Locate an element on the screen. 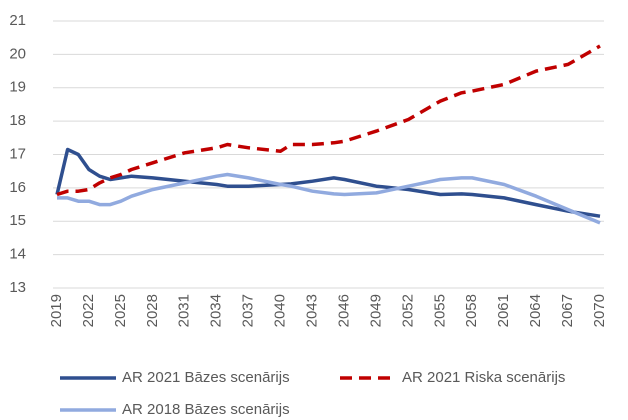  y-tick-label: 21 is located at coordinates (17, 20).